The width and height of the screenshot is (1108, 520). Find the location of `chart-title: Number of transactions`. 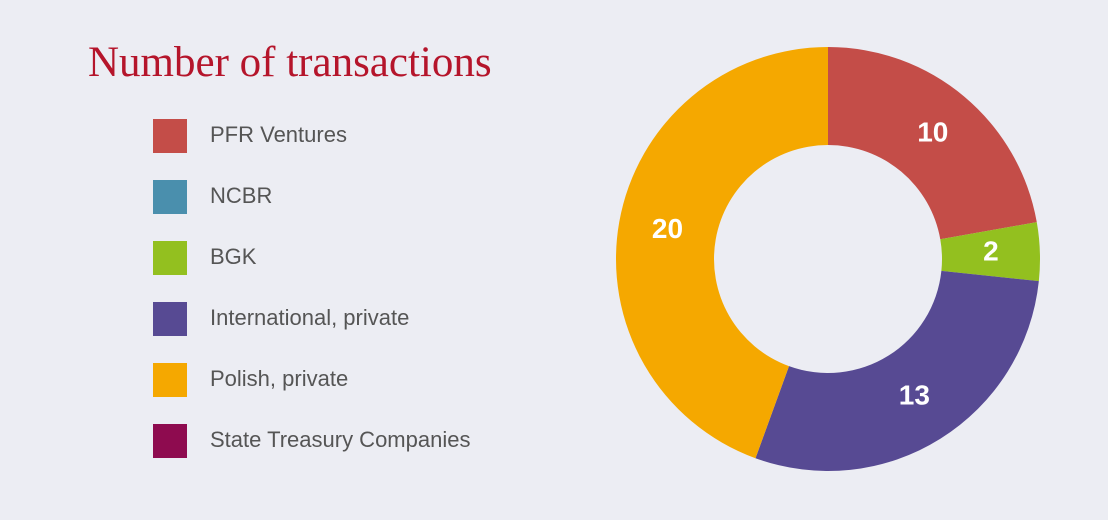

chart-title: Number of transactions is located at coordinates (290, 62).